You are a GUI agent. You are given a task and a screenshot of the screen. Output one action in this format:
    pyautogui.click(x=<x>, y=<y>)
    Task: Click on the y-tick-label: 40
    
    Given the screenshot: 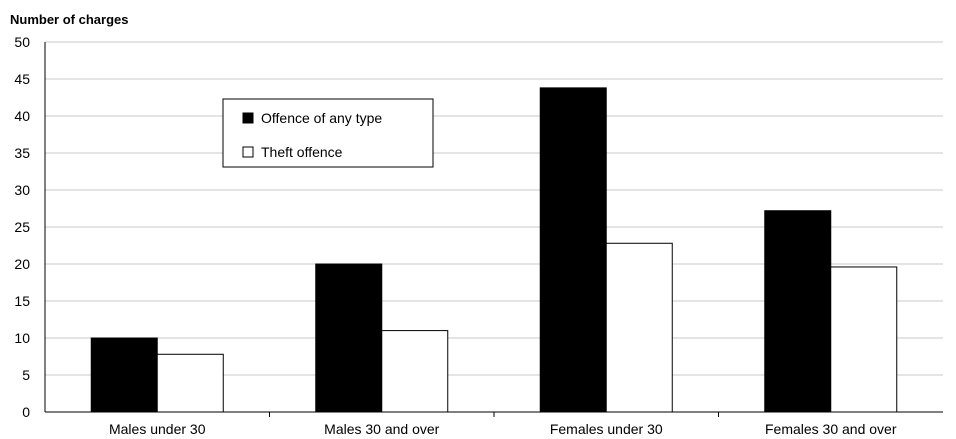 What is the action you would take?
    pyautogui.click(x=22, y=116)
    